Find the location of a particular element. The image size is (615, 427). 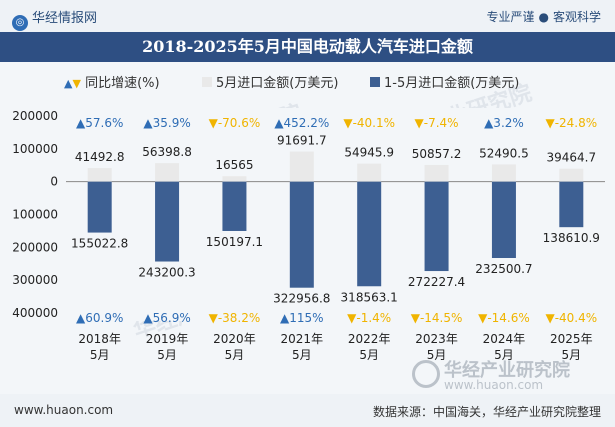

legend-monthly-swatch is located at coordinates (207, 82).